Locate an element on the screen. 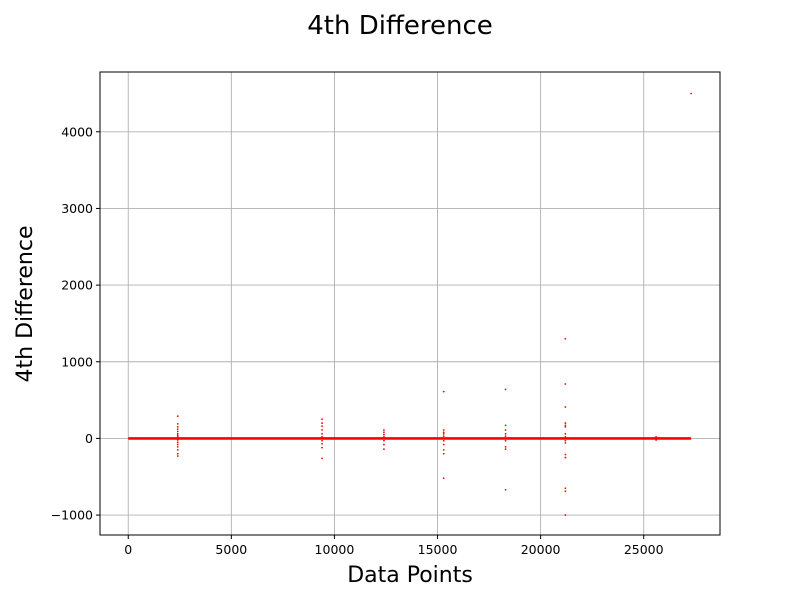 The image size is (800, 600). y-axis-label: 4th Difference is located at coordinates (25, 304).